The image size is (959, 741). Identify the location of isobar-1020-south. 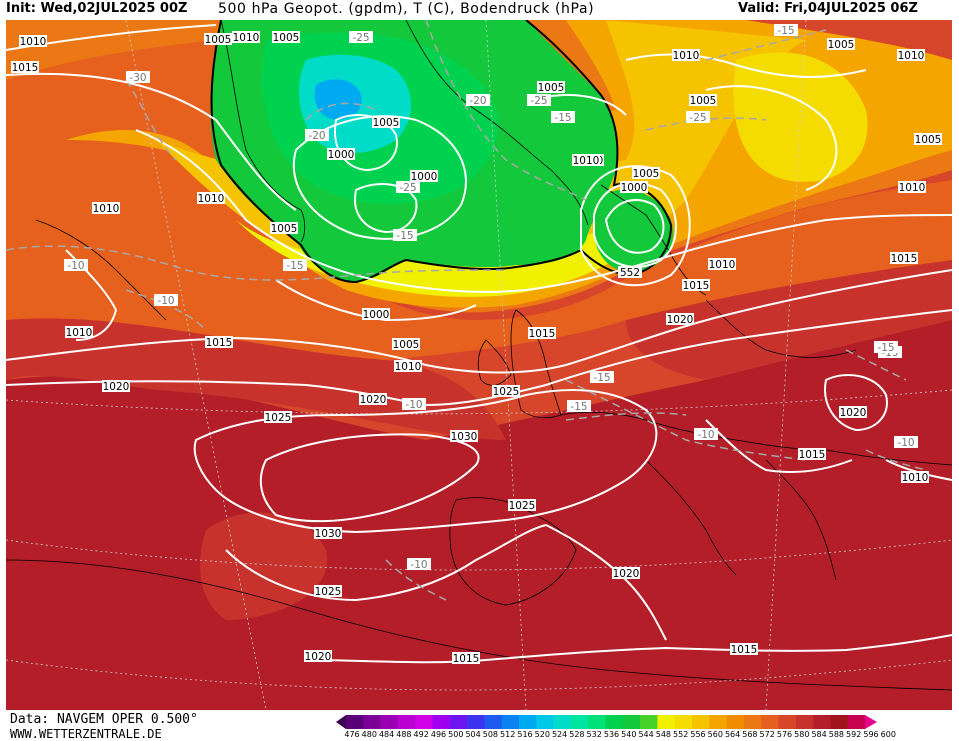
(606, 582).